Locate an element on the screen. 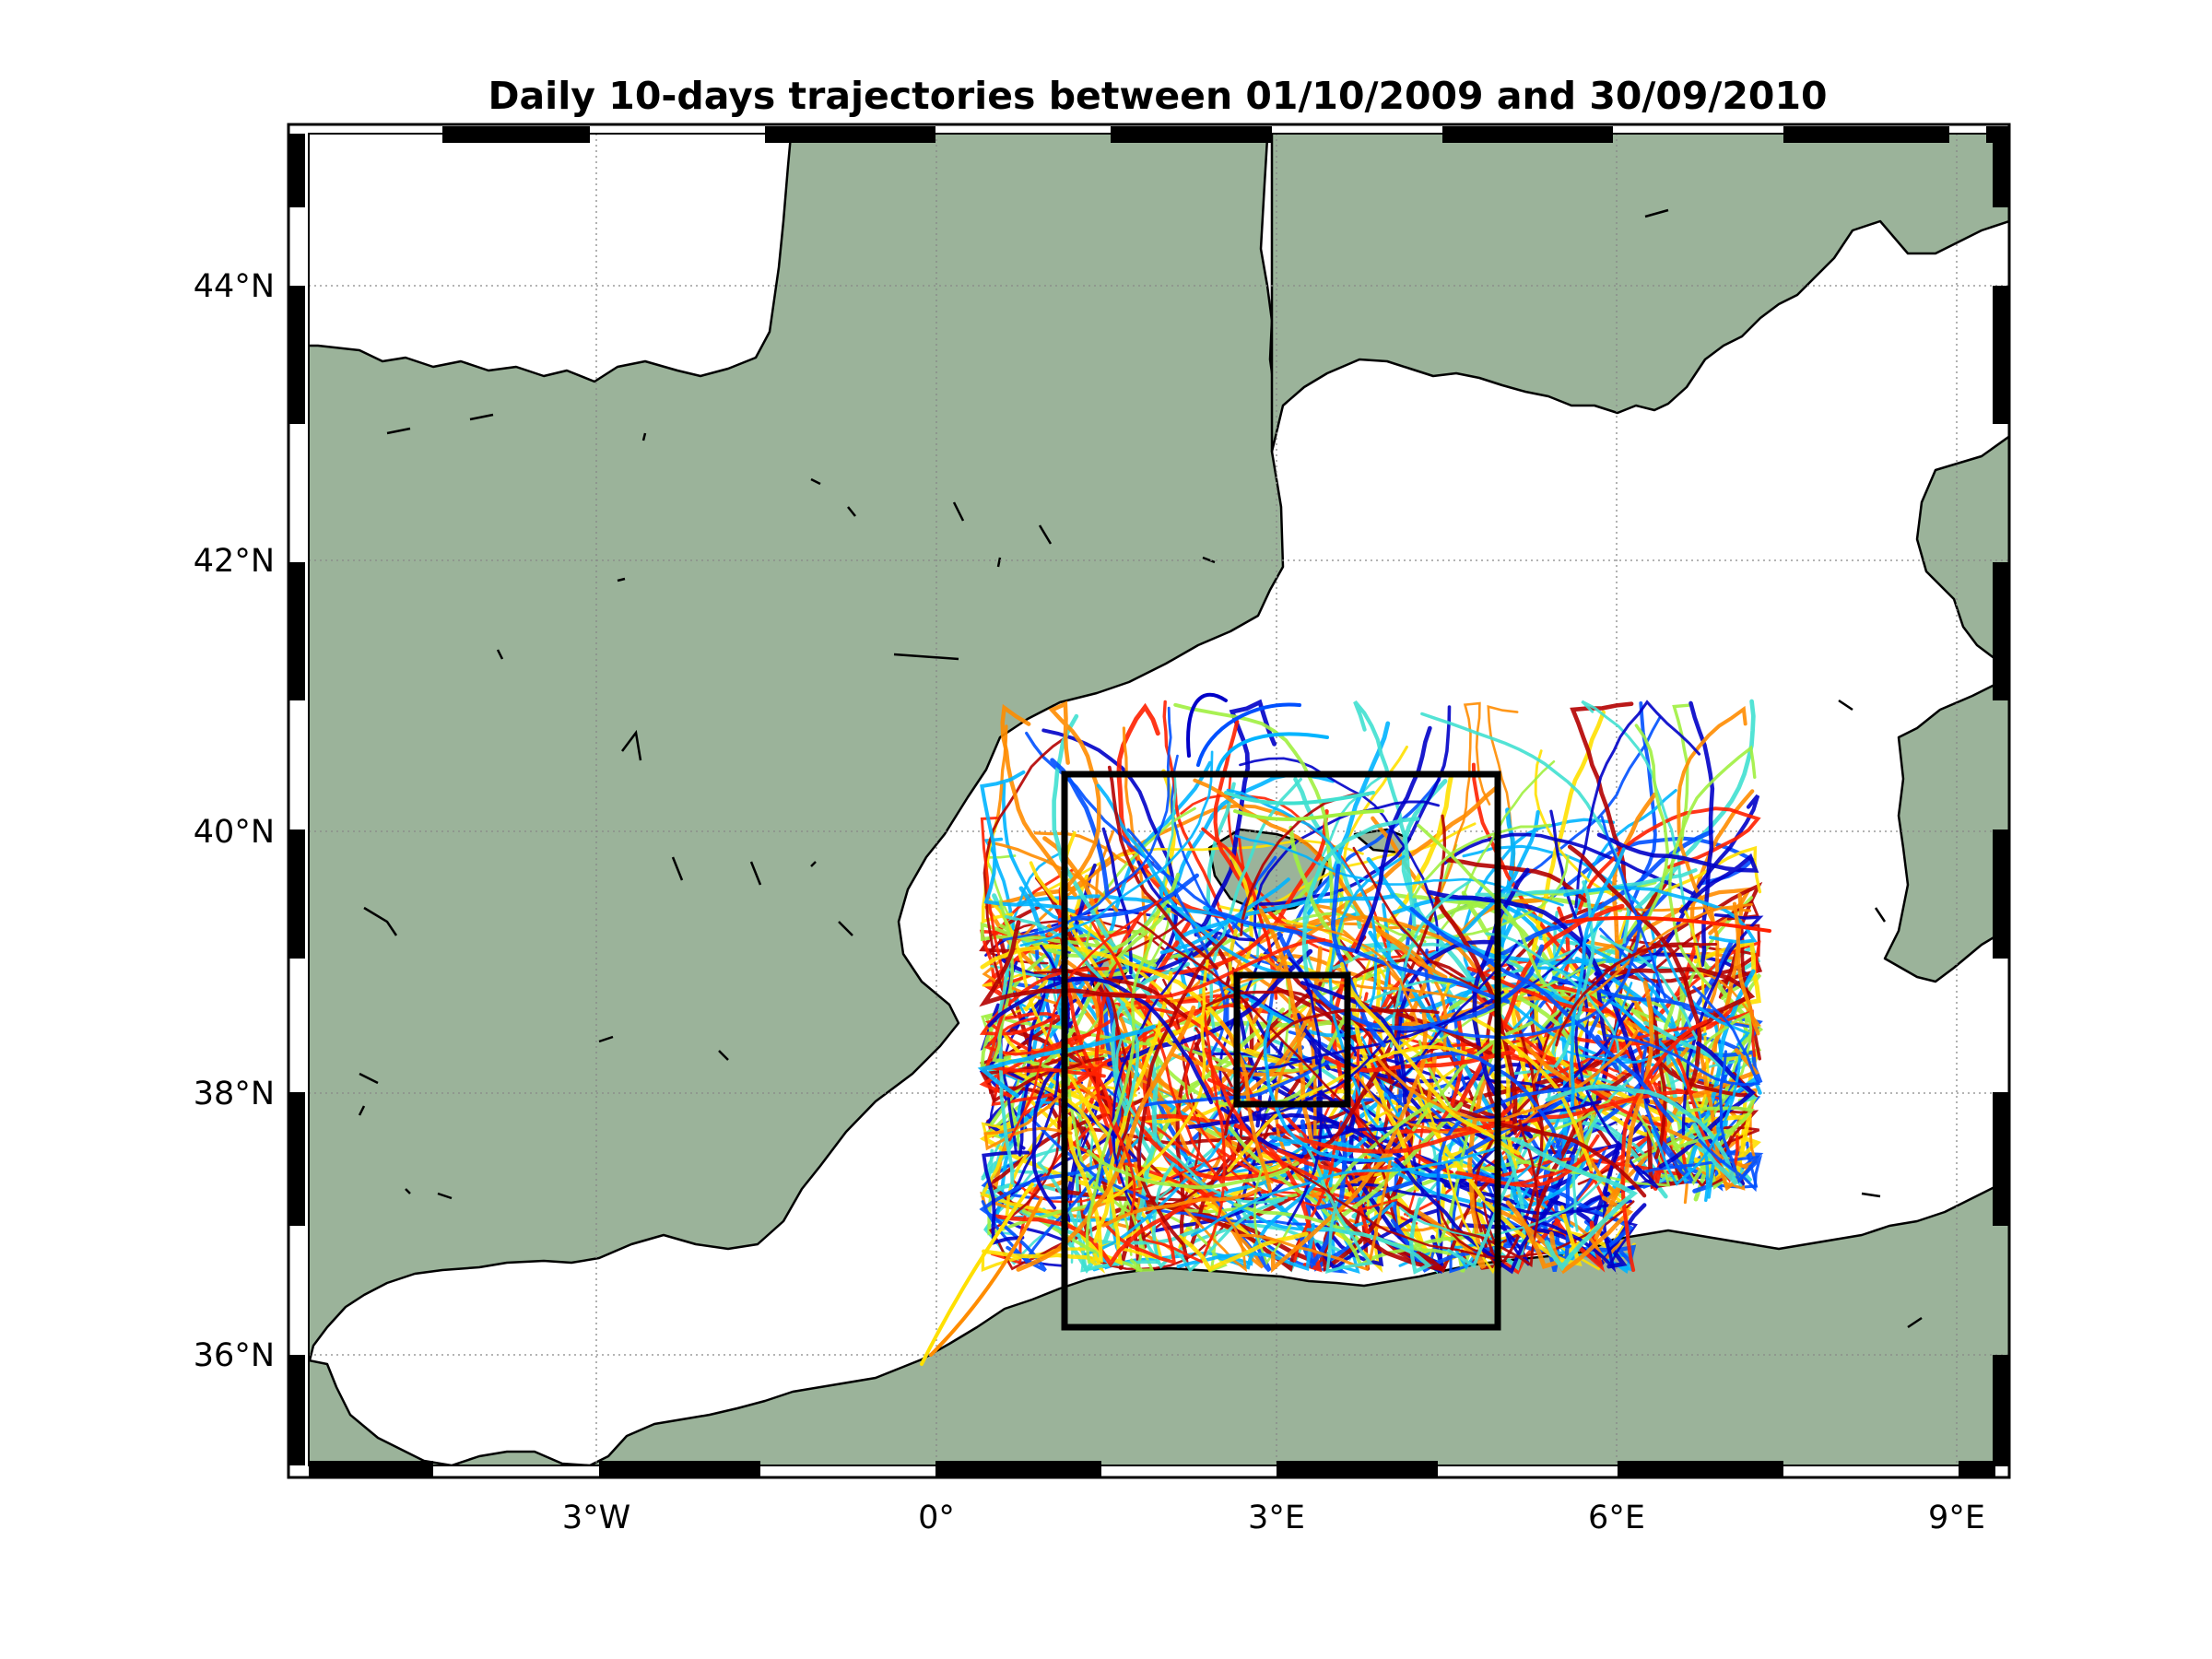 The image size is (2212, 1659). study-regions is located at coordinates (1281, 1051).